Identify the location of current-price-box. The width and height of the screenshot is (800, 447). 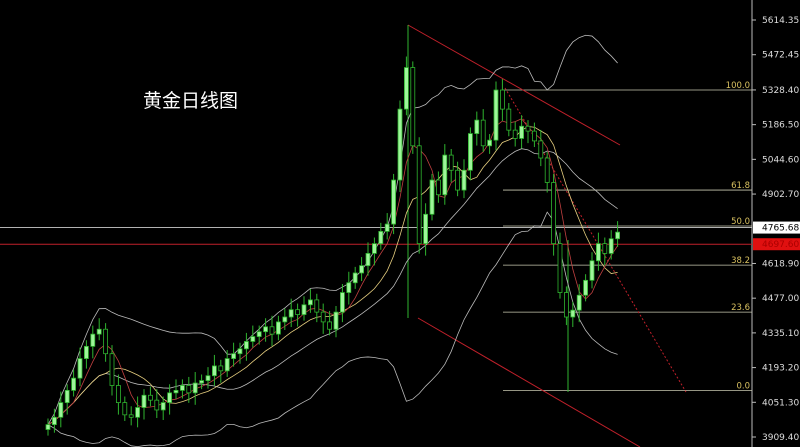
(776, 227).